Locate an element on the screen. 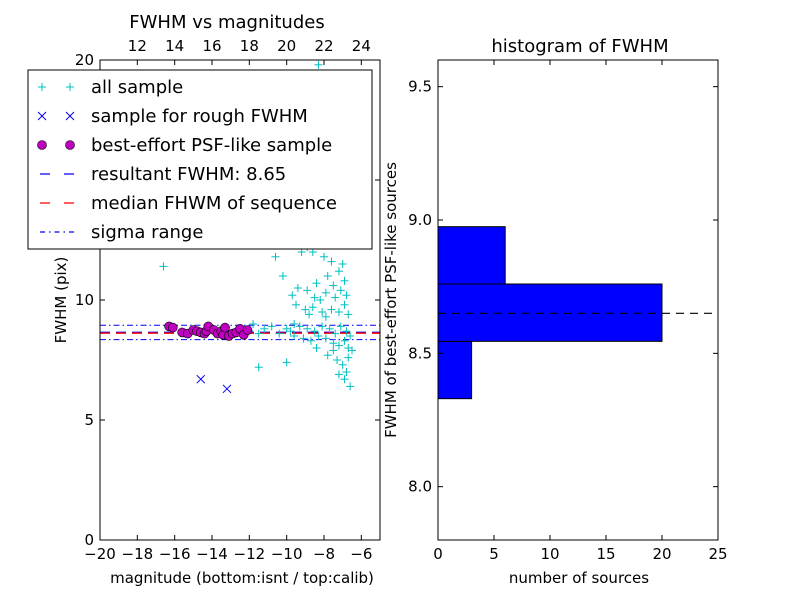  scatter-y-axis-label: FWHM (pix) is located at coordinates (61, 300).